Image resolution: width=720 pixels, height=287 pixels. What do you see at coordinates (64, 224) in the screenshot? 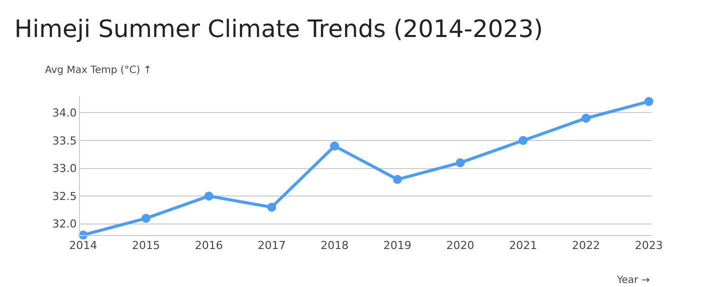
I see `y-tick-label: 32.0` at bounding box center [64, 224].